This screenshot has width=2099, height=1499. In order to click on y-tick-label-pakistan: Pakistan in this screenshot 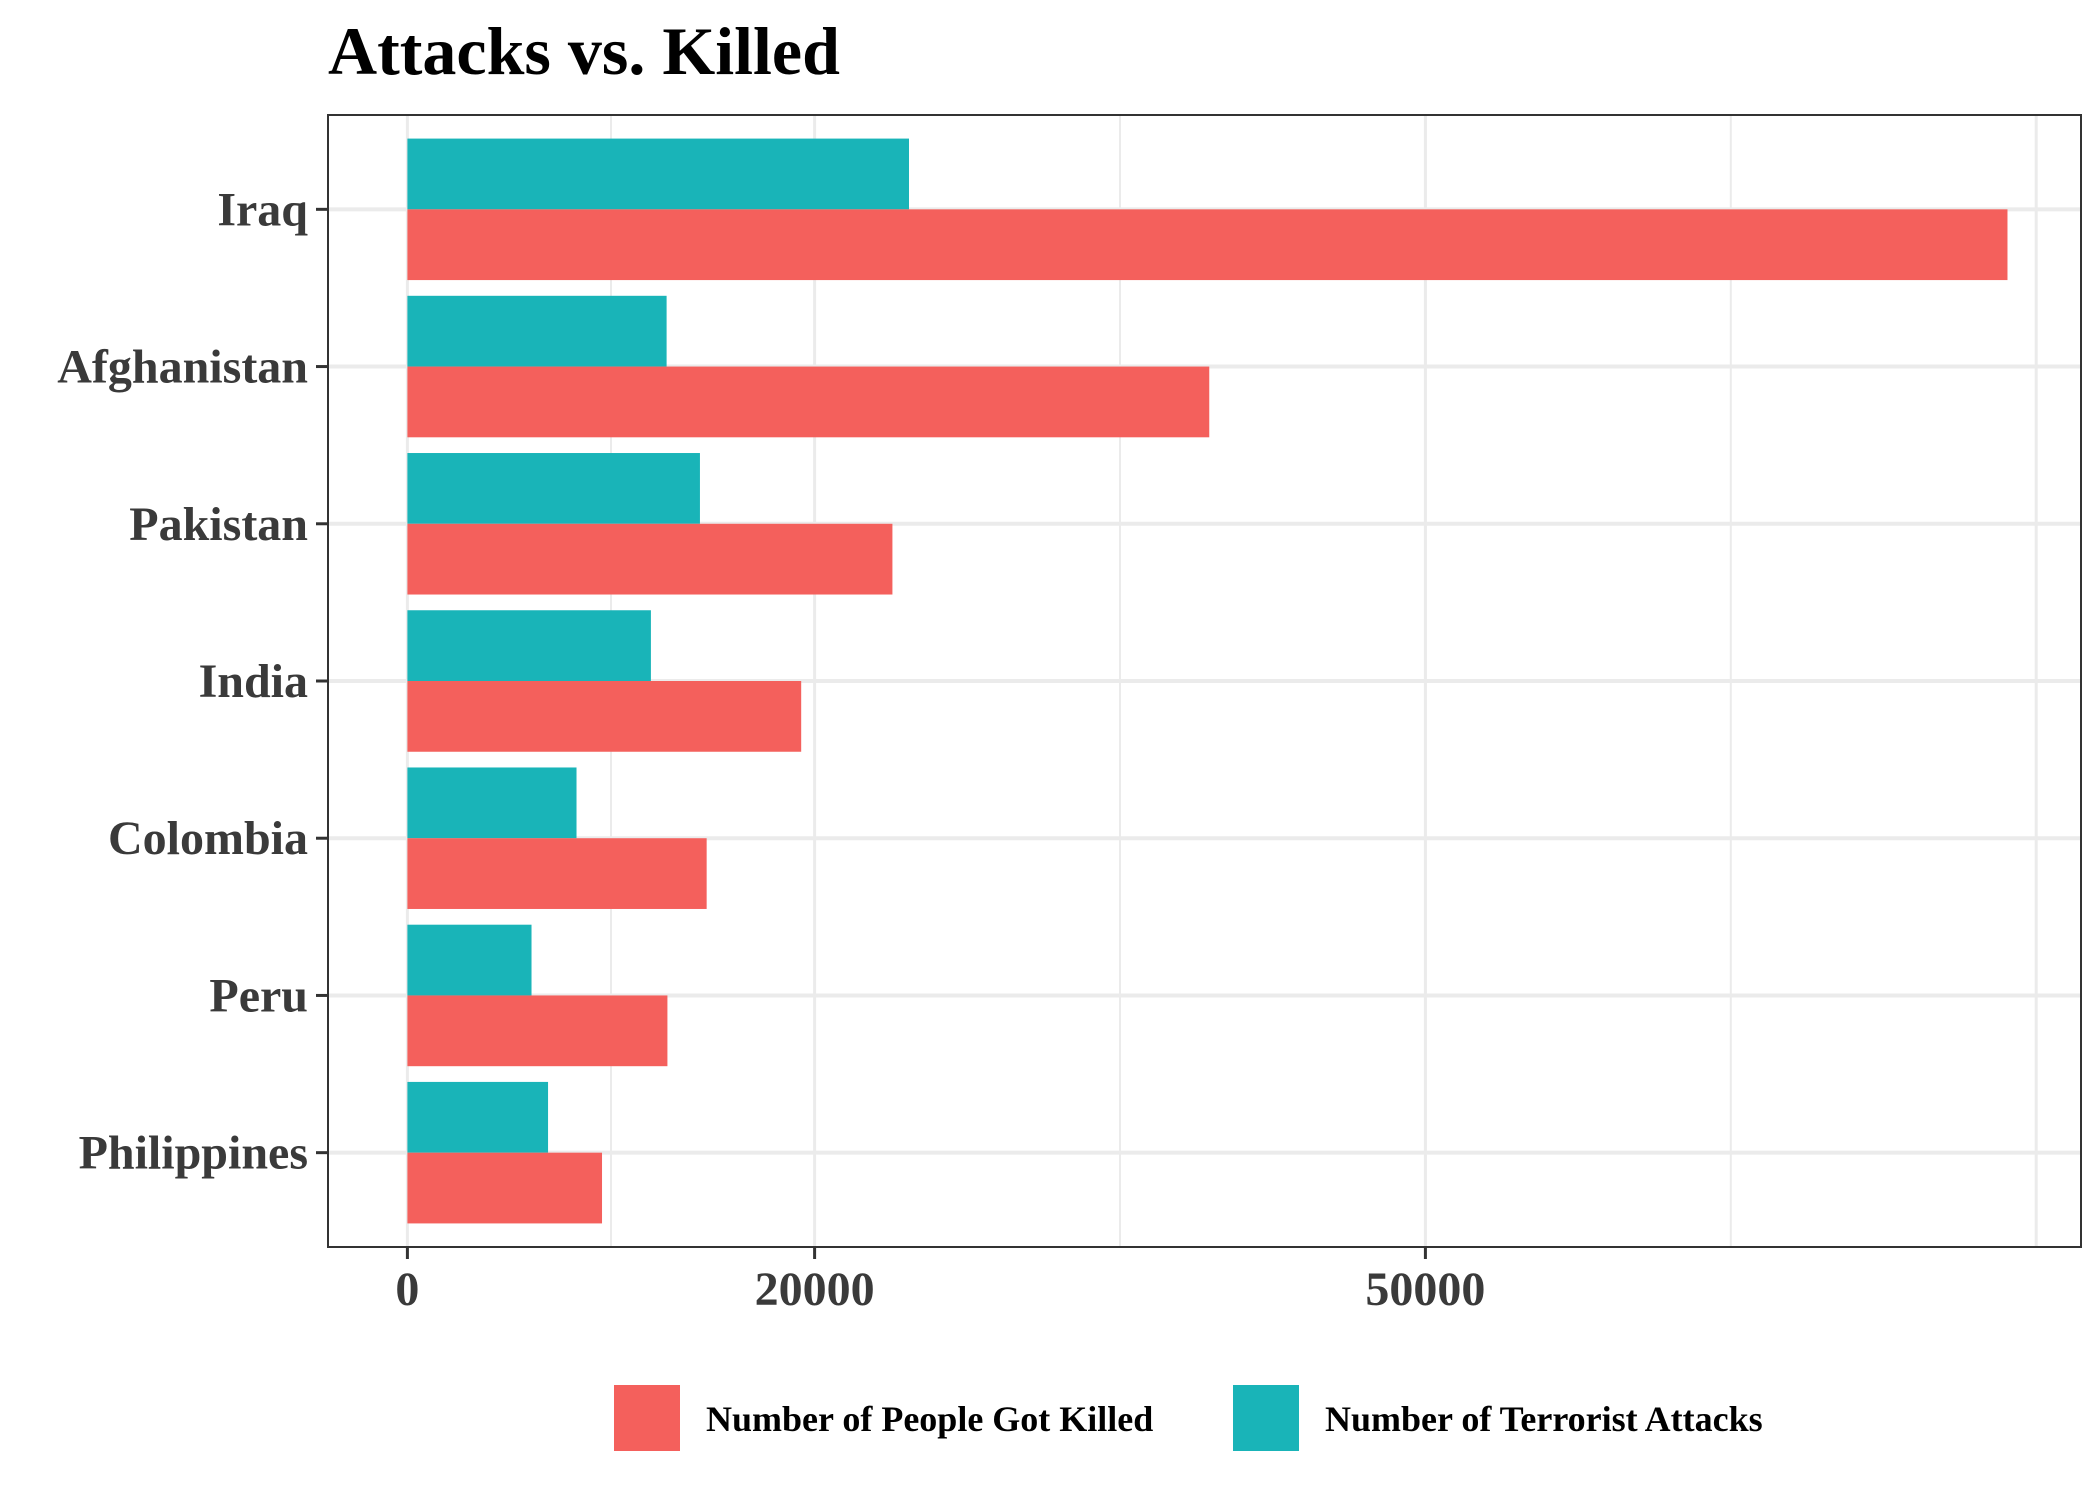, I will do `click(218, 524)`.